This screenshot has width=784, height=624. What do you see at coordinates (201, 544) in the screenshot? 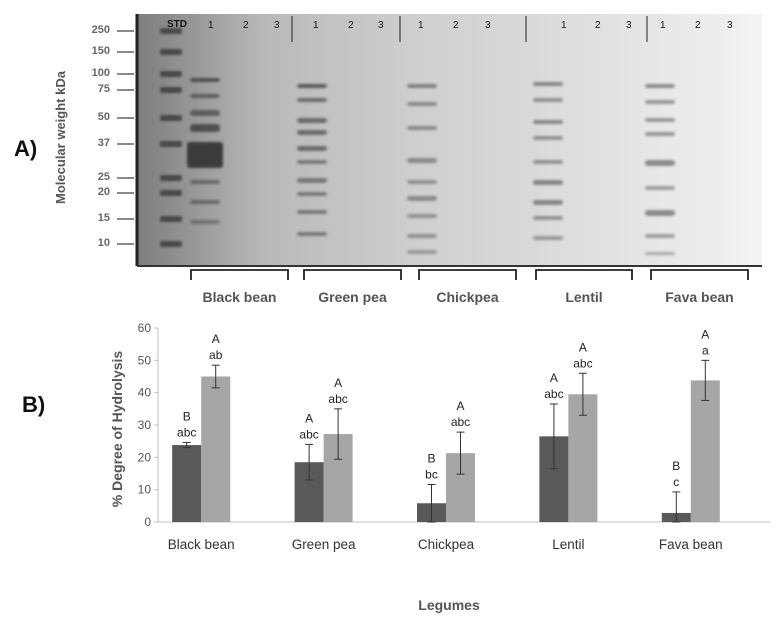
I see `x-category-label: Black bean` at bounding box center [201, 544].